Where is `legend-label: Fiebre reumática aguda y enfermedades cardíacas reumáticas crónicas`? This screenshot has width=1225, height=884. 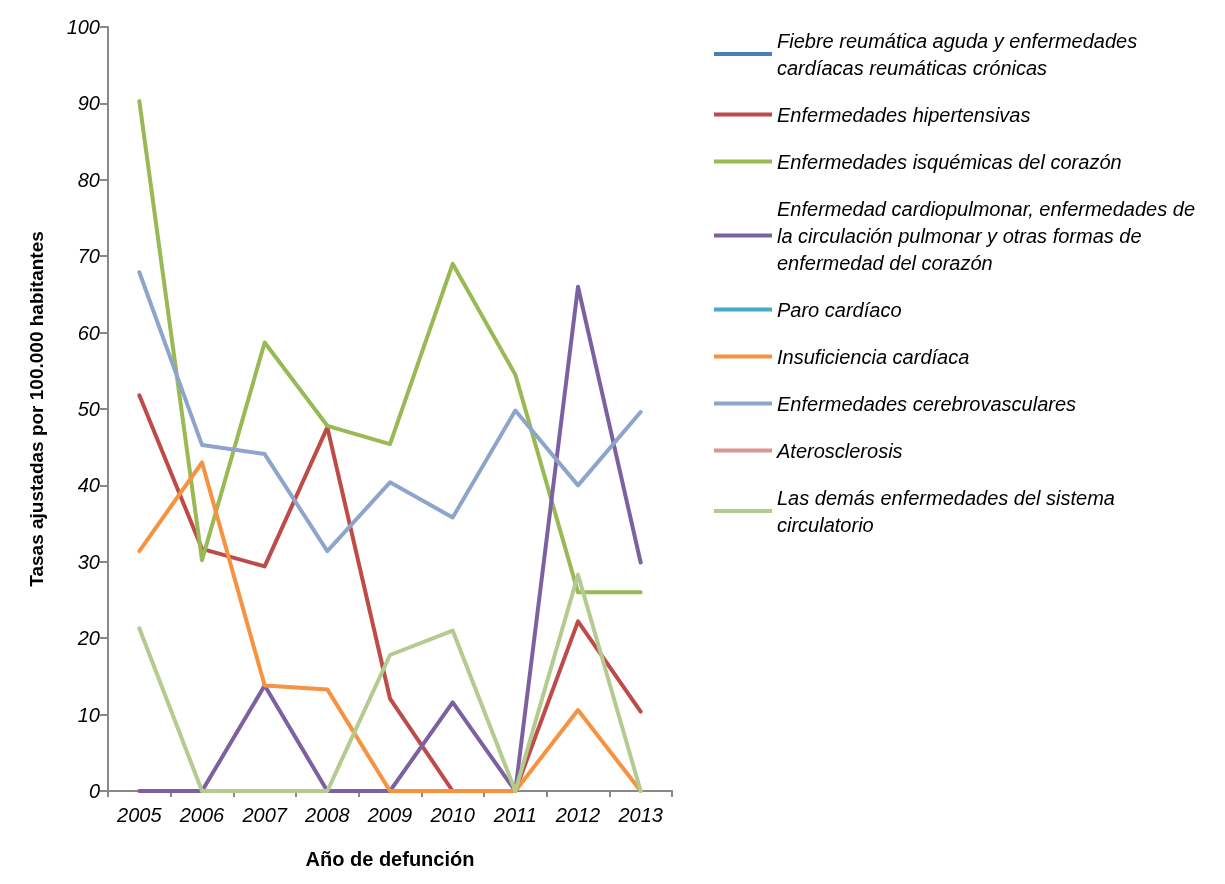
legend-label: Fiebre reumática aguda y enfermedades cardíacas reumáticas crónicas is located at coordinates (960, 54).